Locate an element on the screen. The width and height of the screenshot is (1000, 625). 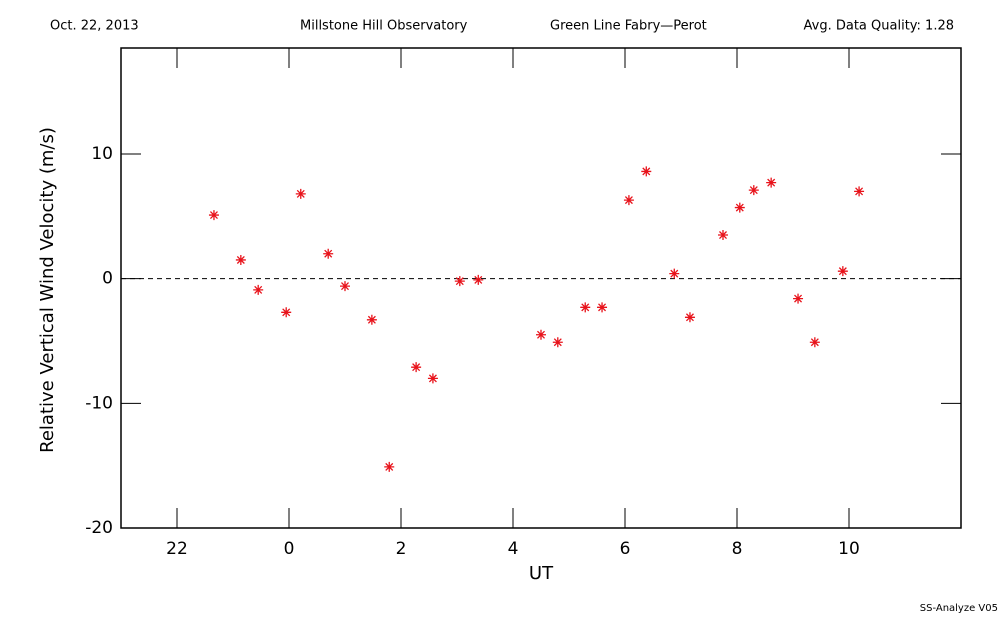
y-tick-label: -20 is located at coordinates (99, 528).